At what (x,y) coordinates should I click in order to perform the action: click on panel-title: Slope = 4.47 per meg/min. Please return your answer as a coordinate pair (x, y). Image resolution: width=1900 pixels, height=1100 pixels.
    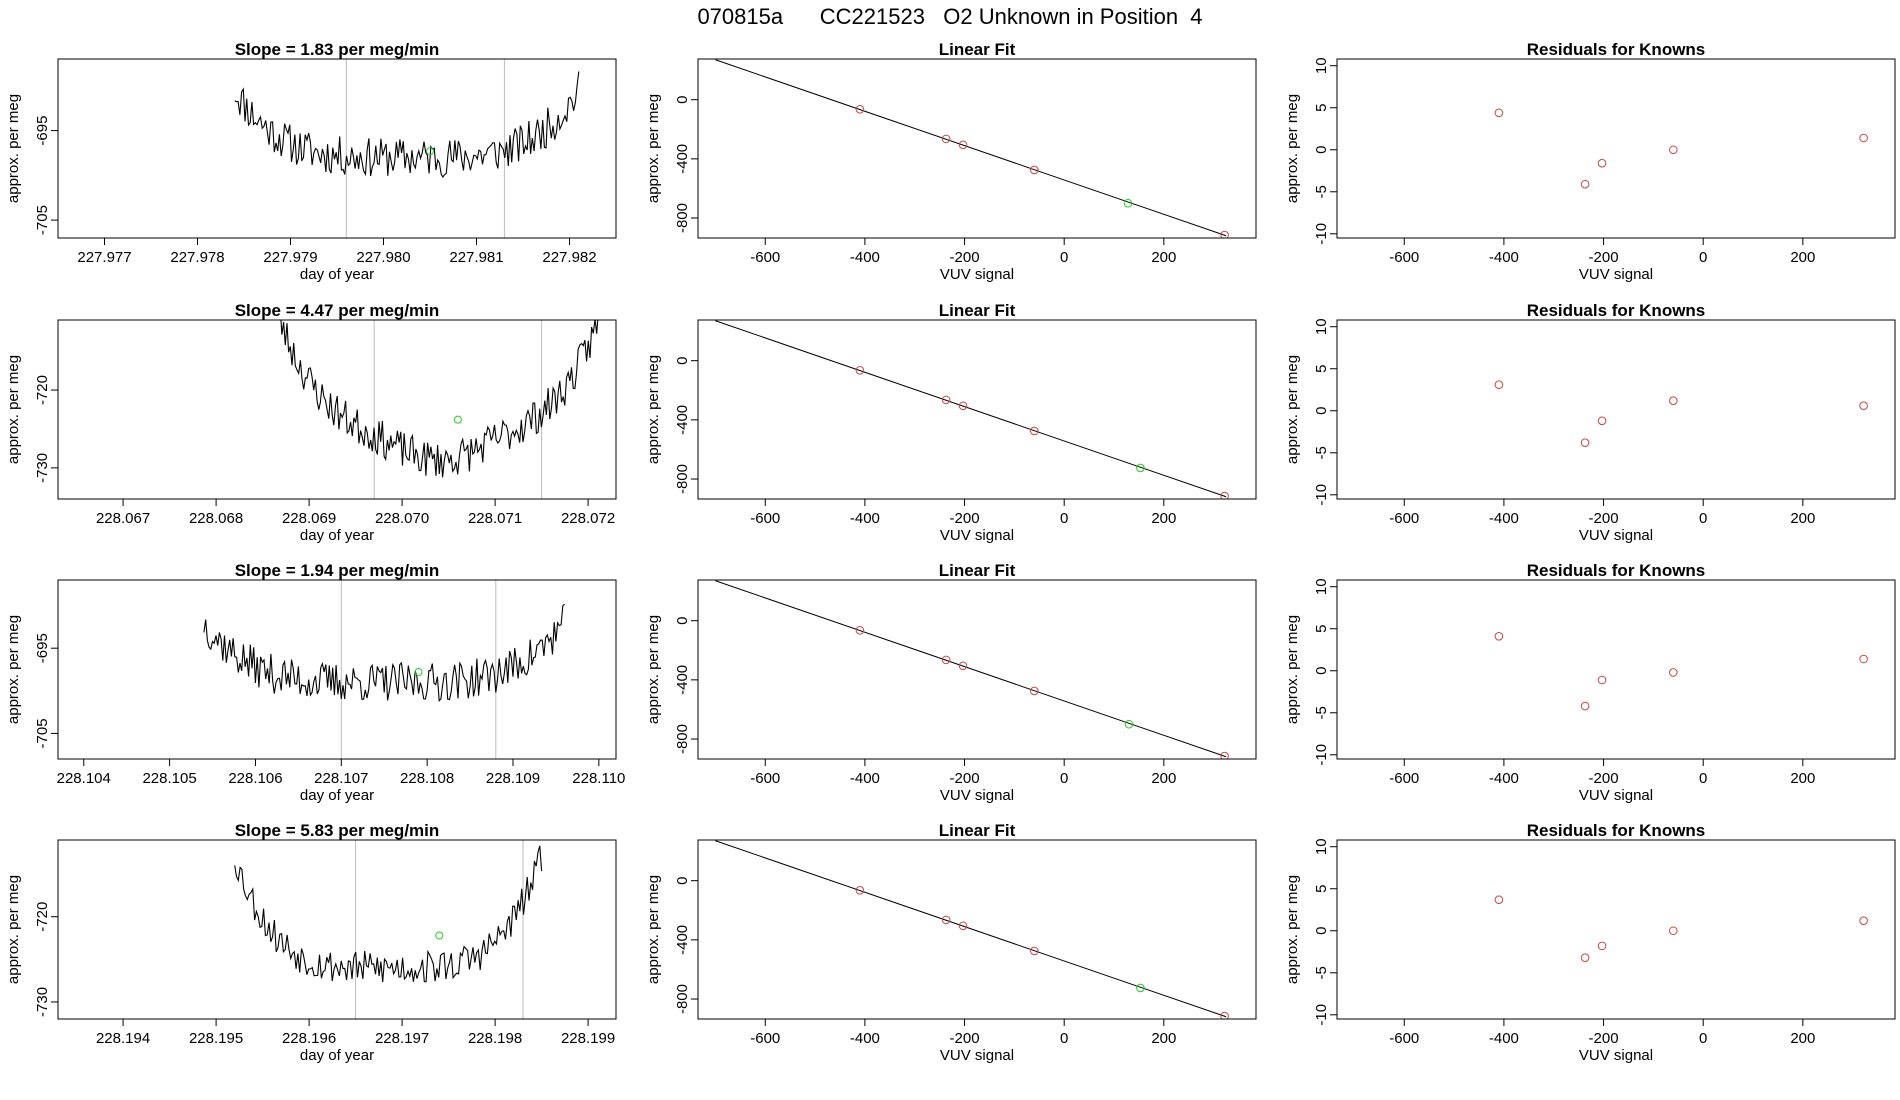
    Looking at the image, I should click on (337, 310).